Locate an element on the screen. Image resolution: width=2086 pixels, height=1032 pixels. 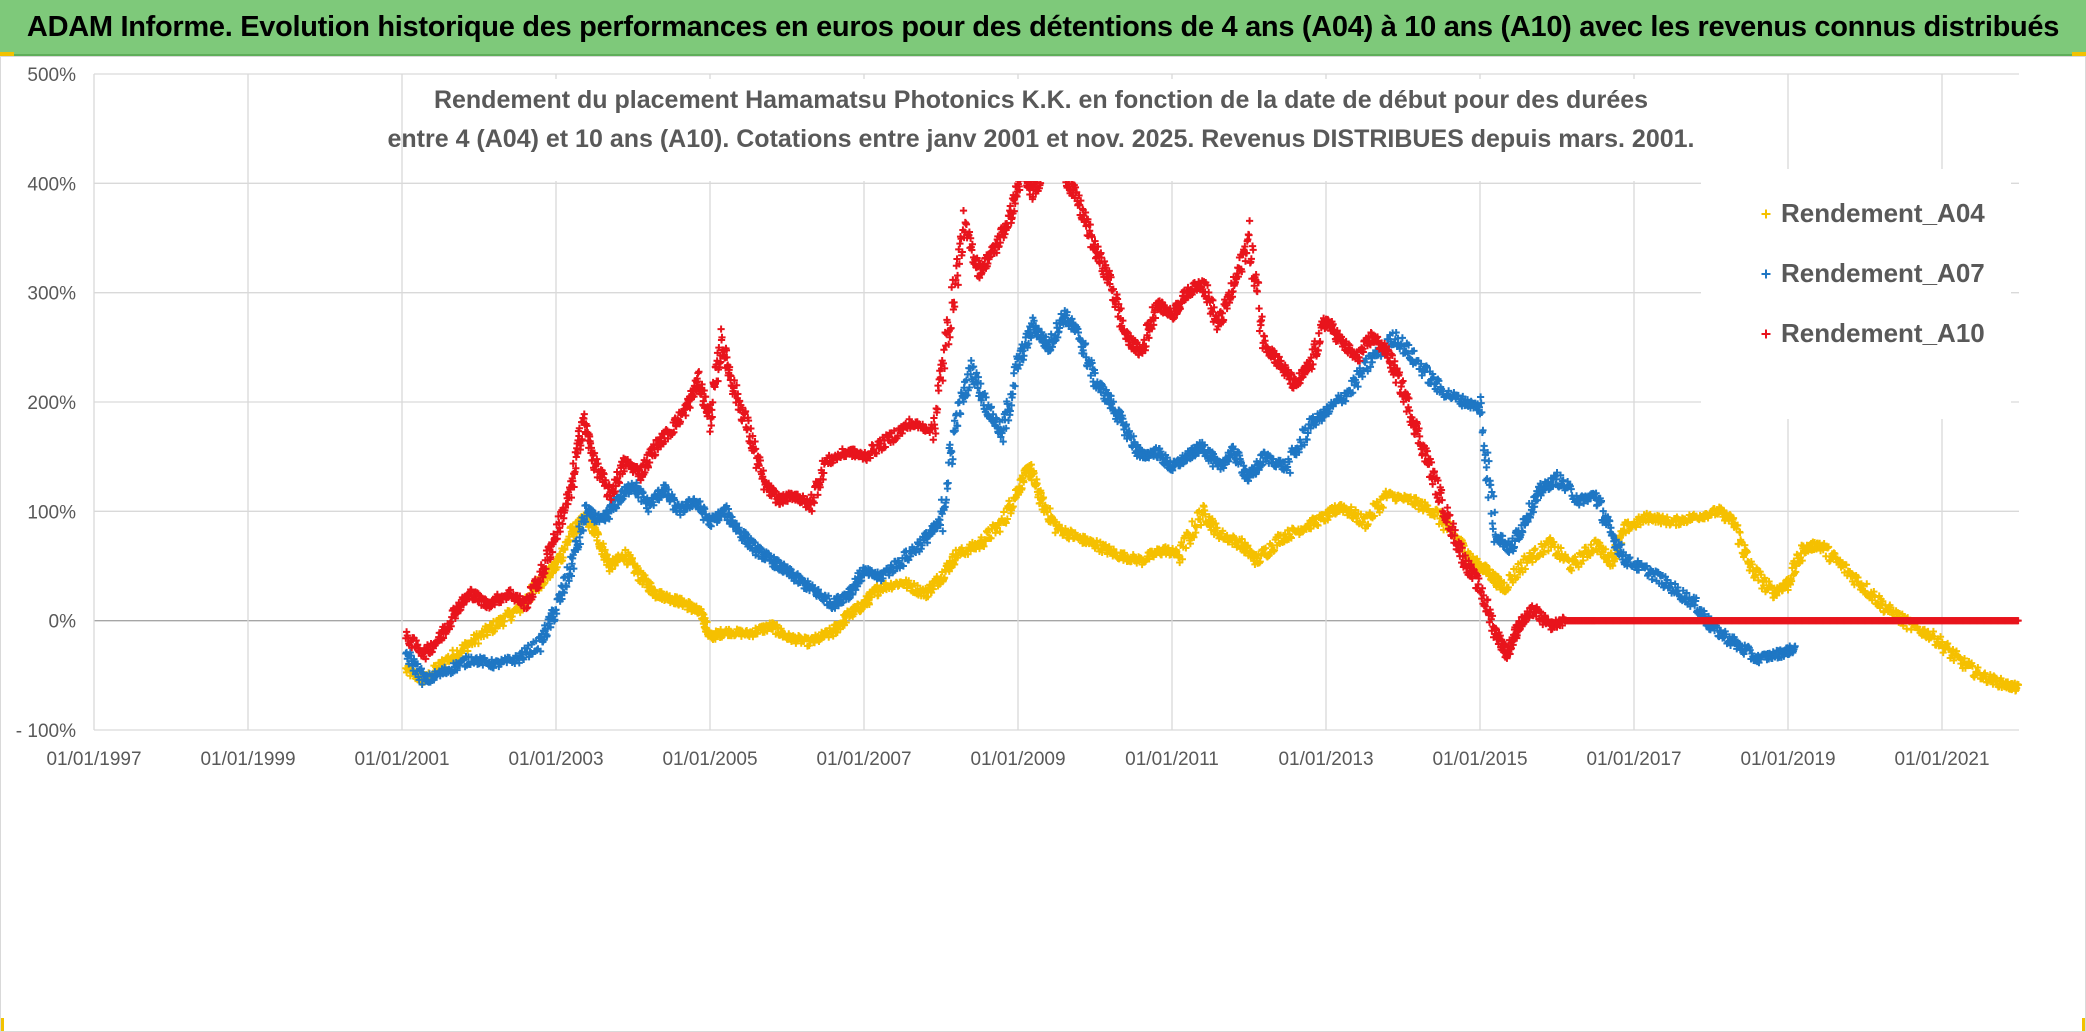
corner-accent-bottom-right is located at coordinates (2084, 1025).